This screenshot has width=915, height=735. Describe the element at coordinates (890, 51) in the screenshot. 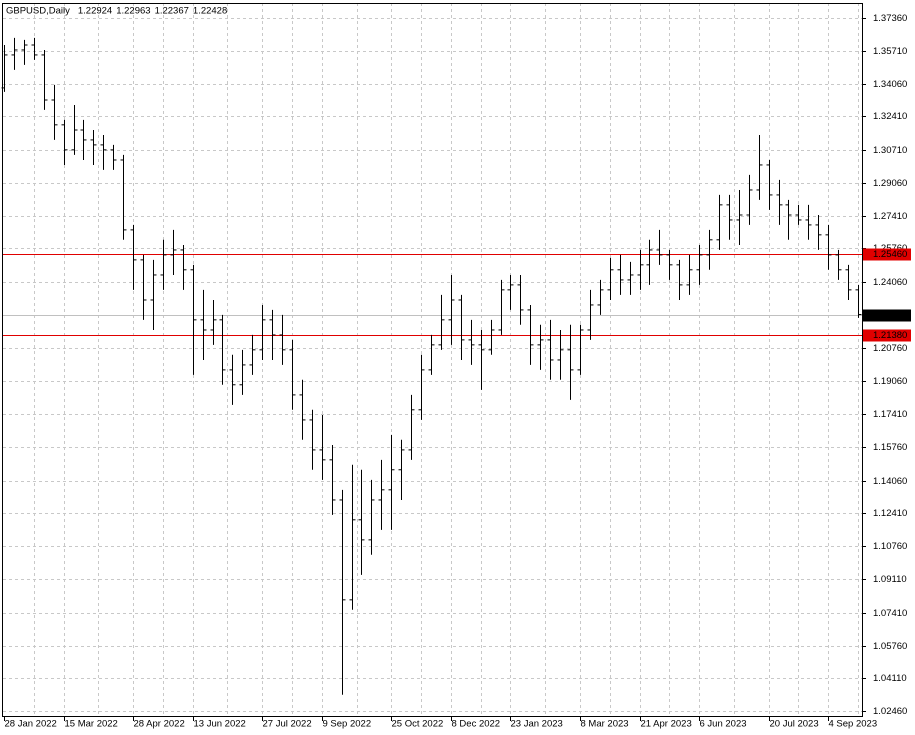

I see `y-tick-label: 1.35710` at that location.